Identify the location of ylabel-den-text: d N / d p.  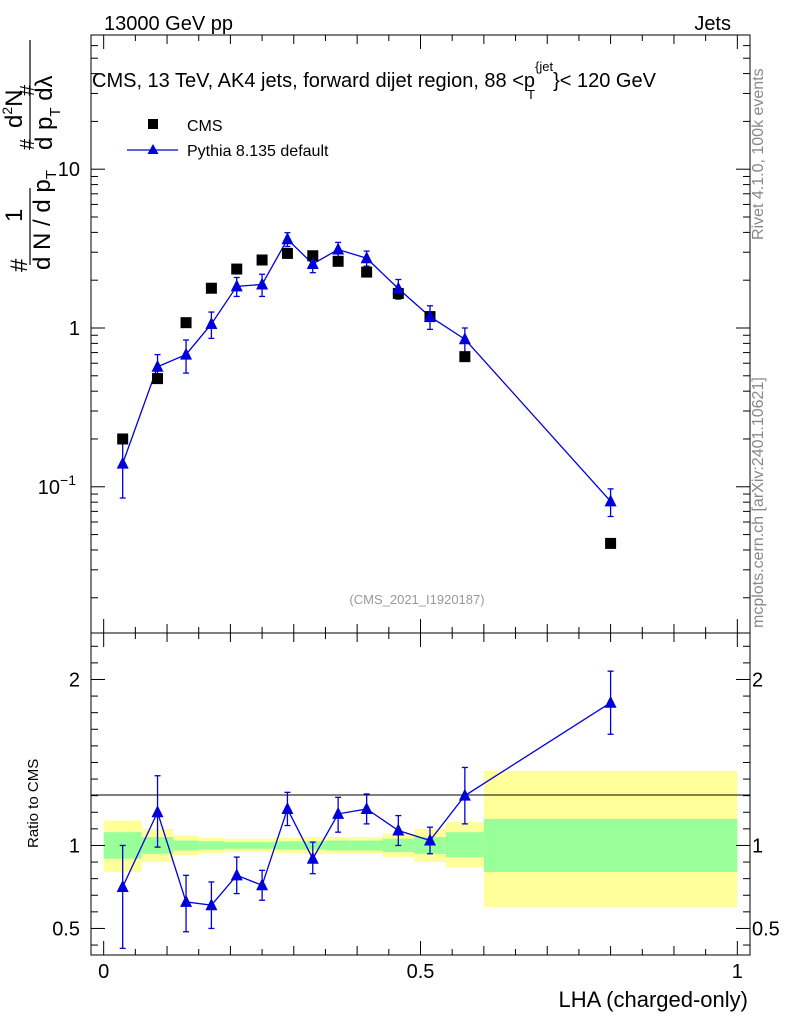
(42, 224).